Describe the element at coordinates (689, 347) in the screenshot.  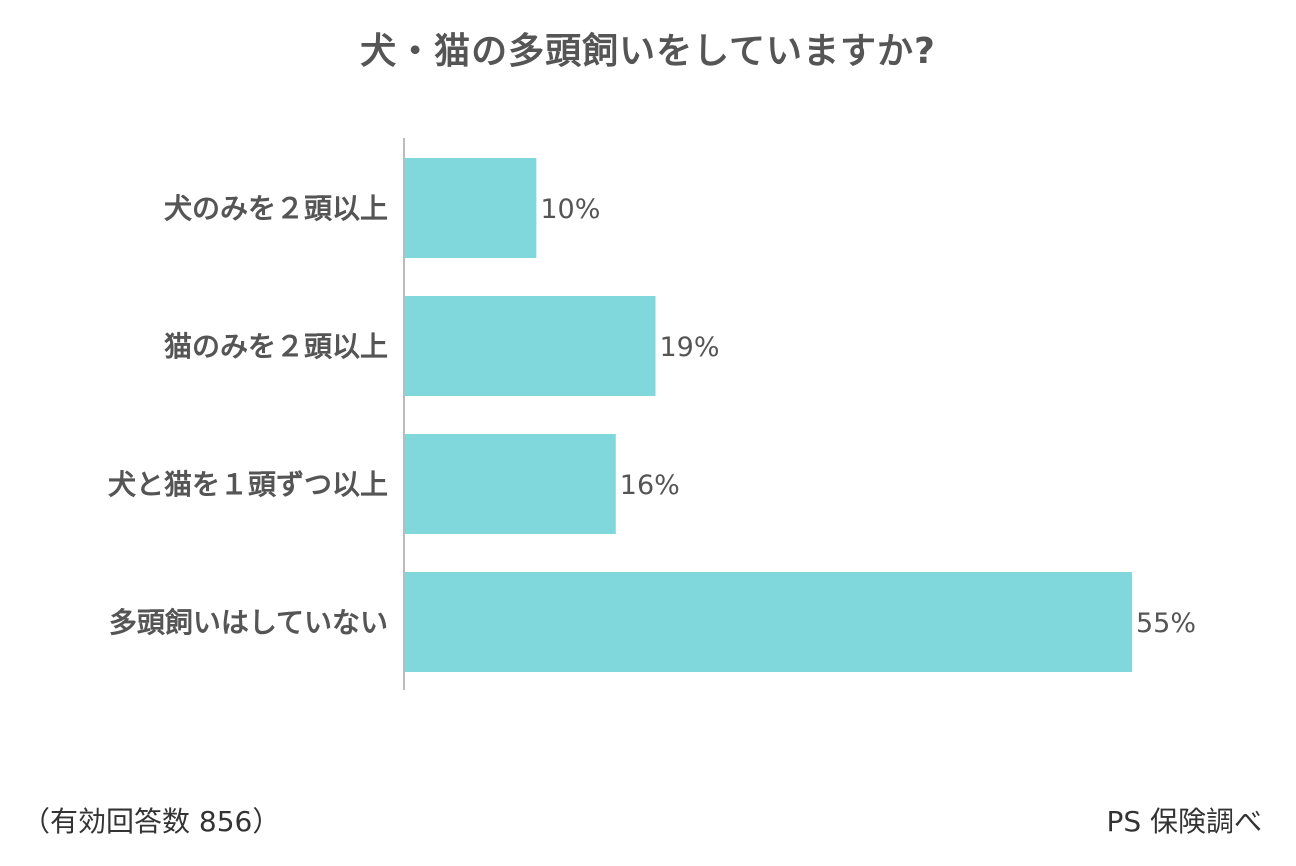
I see `value-label-2: 19%` at that location.